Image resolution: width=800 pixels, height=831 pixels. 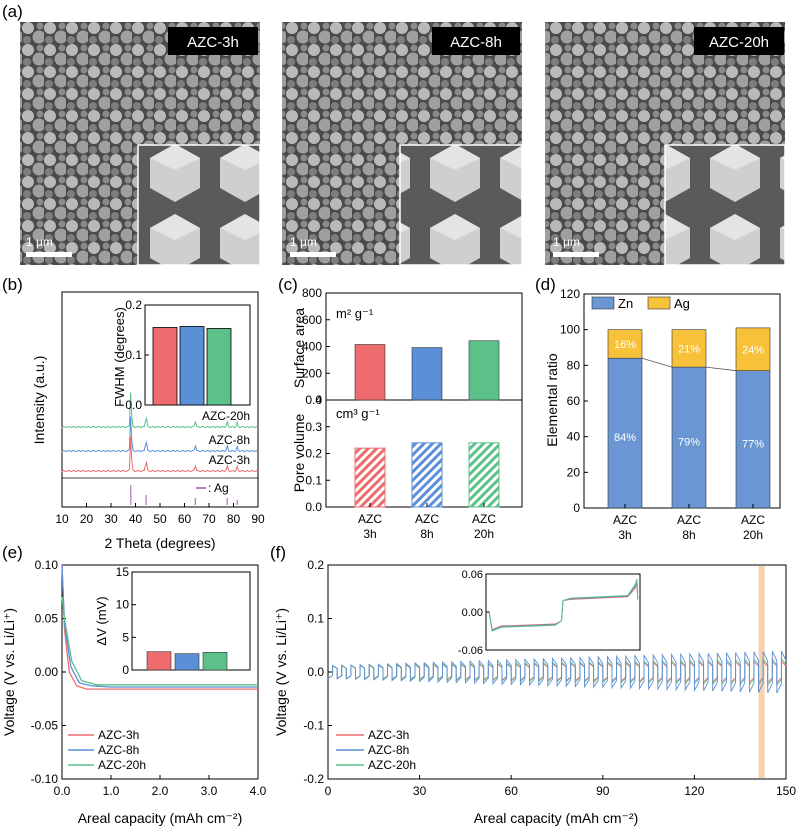 What do you see at coordinates (140, 144) in the screenshot?
I see `sem-image-azc-3h: AZC-3h 1 μm` at bounding box center [140, 144].